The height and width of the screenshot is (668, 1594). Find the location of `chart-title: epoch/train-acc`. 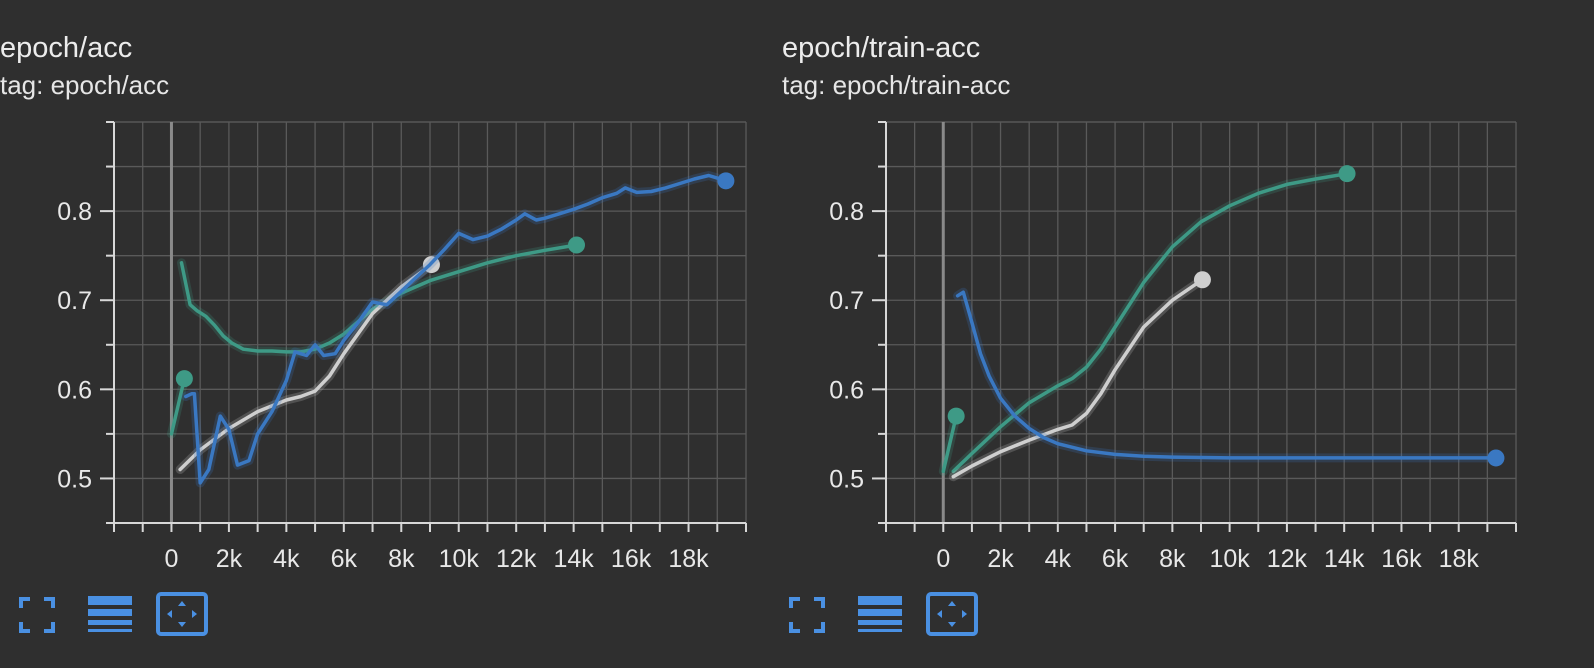

chart-title: epoch/train-acc is located at coordinates (881, 48).